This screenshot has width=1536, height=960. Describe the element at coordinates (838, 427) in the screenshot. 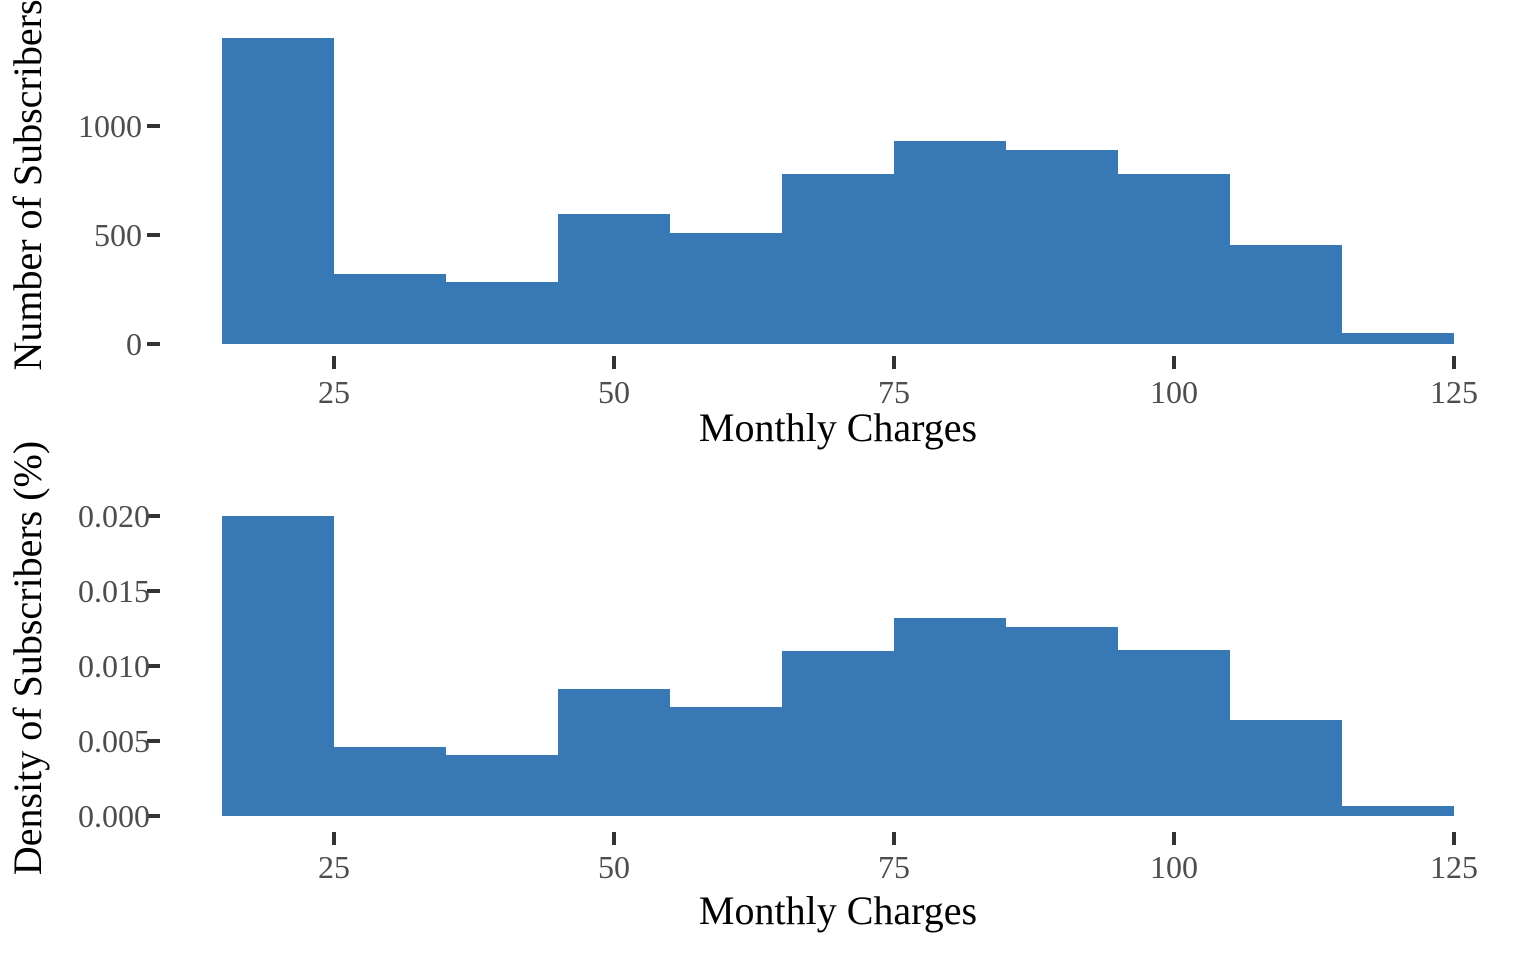

I see `x-axis-title-count: Monthly Charges` at that location.